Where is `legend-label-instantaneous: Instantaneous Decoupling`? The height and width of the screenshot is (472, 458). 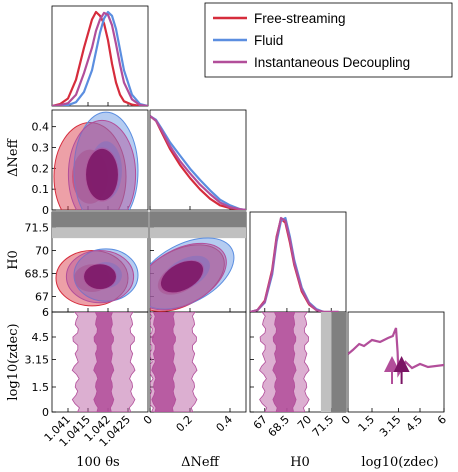
legend-label-instantaneous: Instantaneous Decoupling is located at coordinates (332, 62).